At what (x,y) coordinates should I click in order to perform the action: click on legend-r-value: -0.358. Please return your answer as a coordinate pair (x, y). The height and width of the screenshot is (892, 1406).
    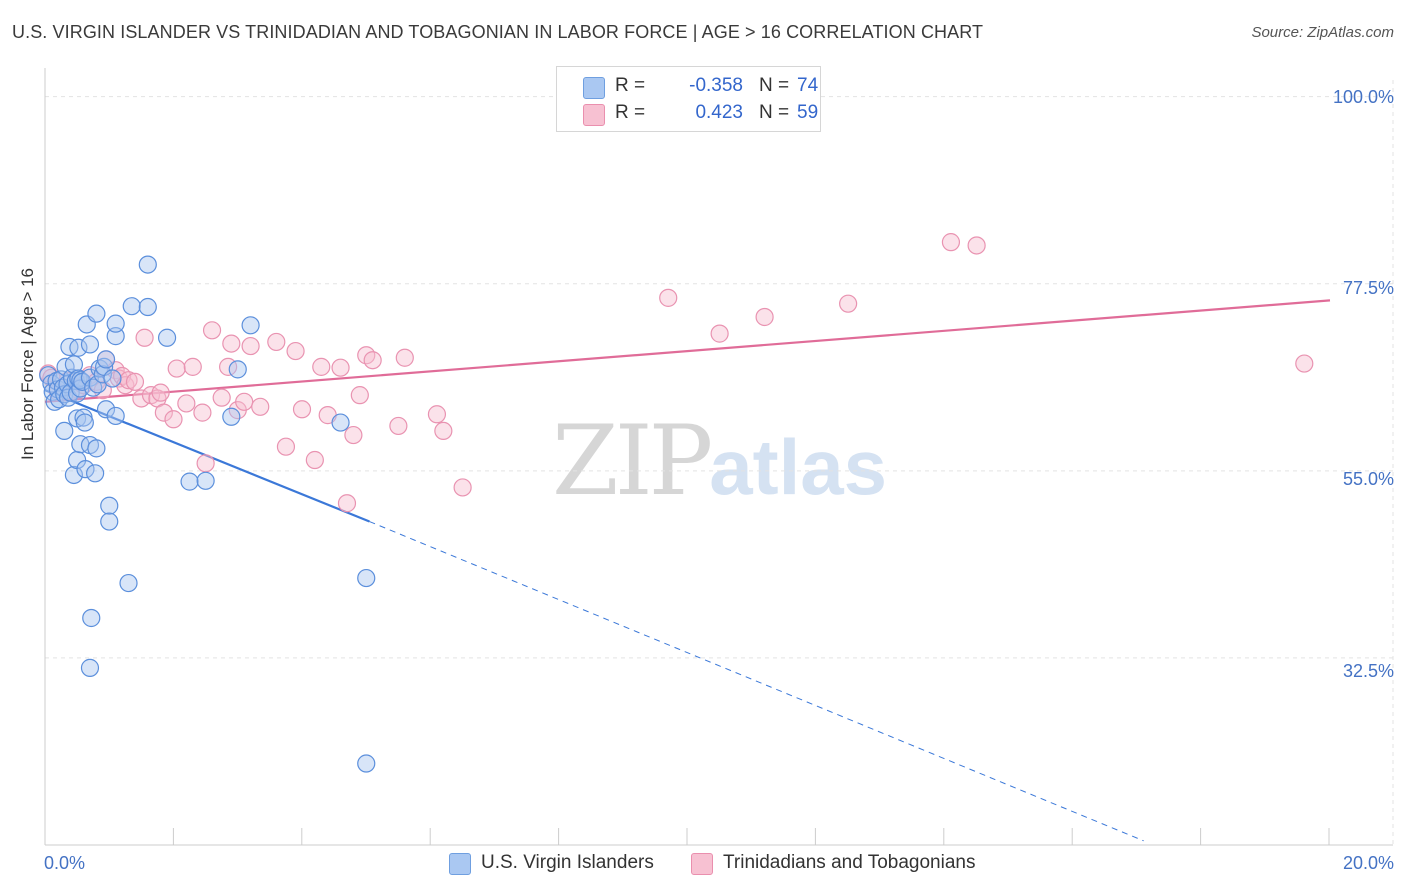
    Looking at the image, I should click on (716, 85).